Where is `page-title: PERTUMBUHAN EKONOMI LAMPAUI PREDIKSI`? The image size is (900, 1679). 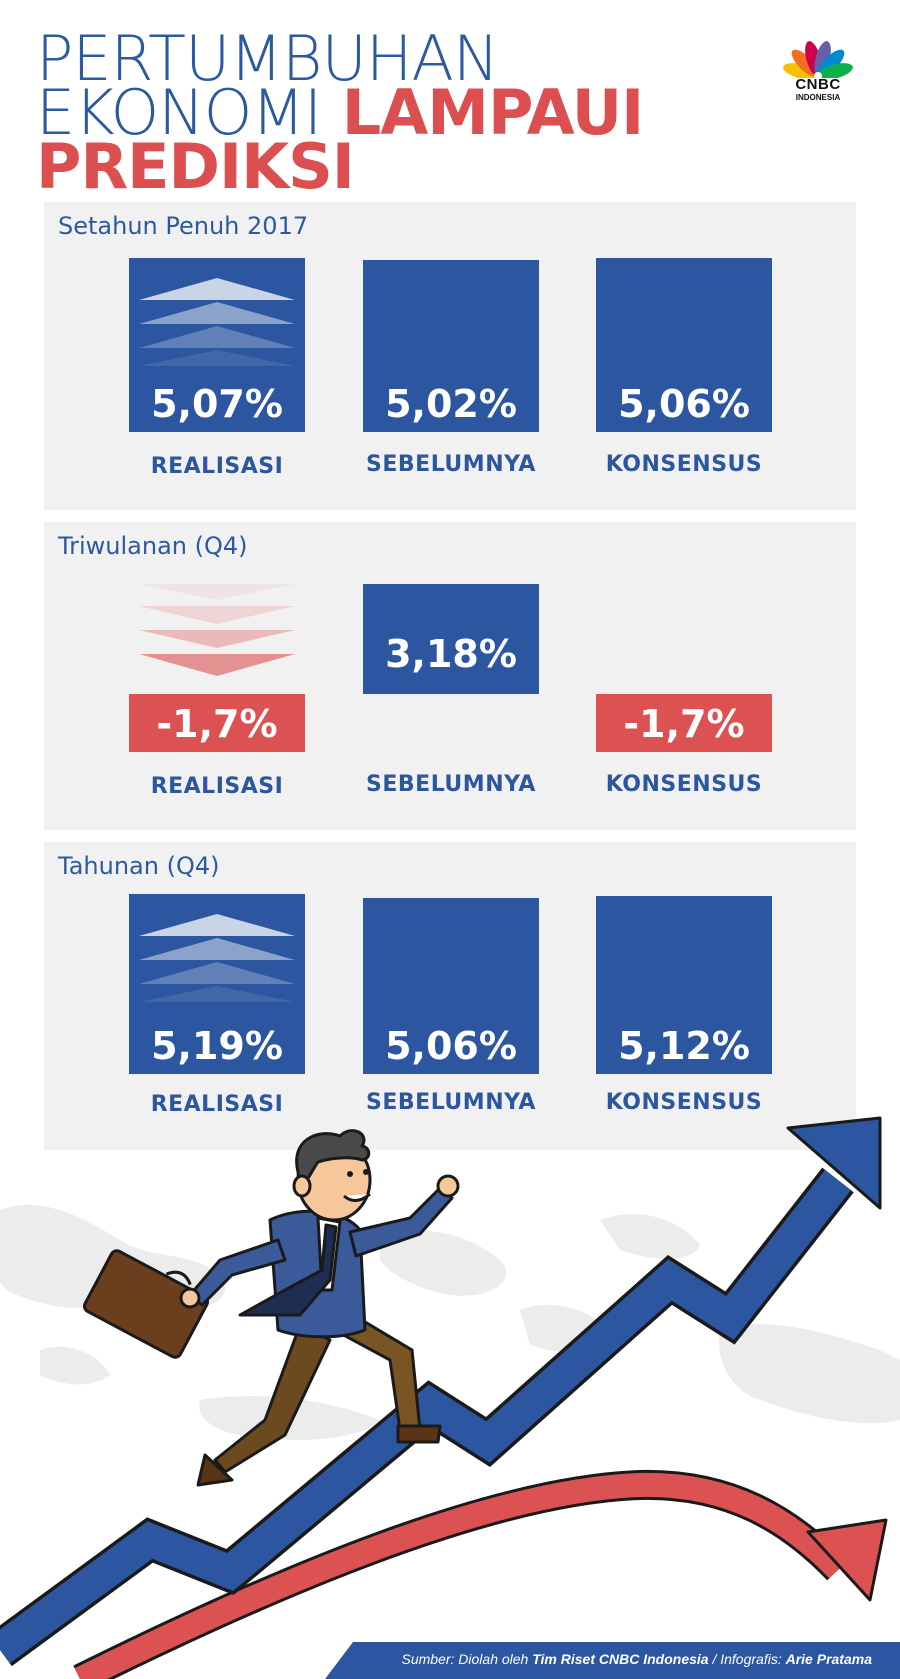
page-title: PERTUMBUHAN EKONOMI LAMPAUI PREDIKSI is located at coordinates (340, 112).